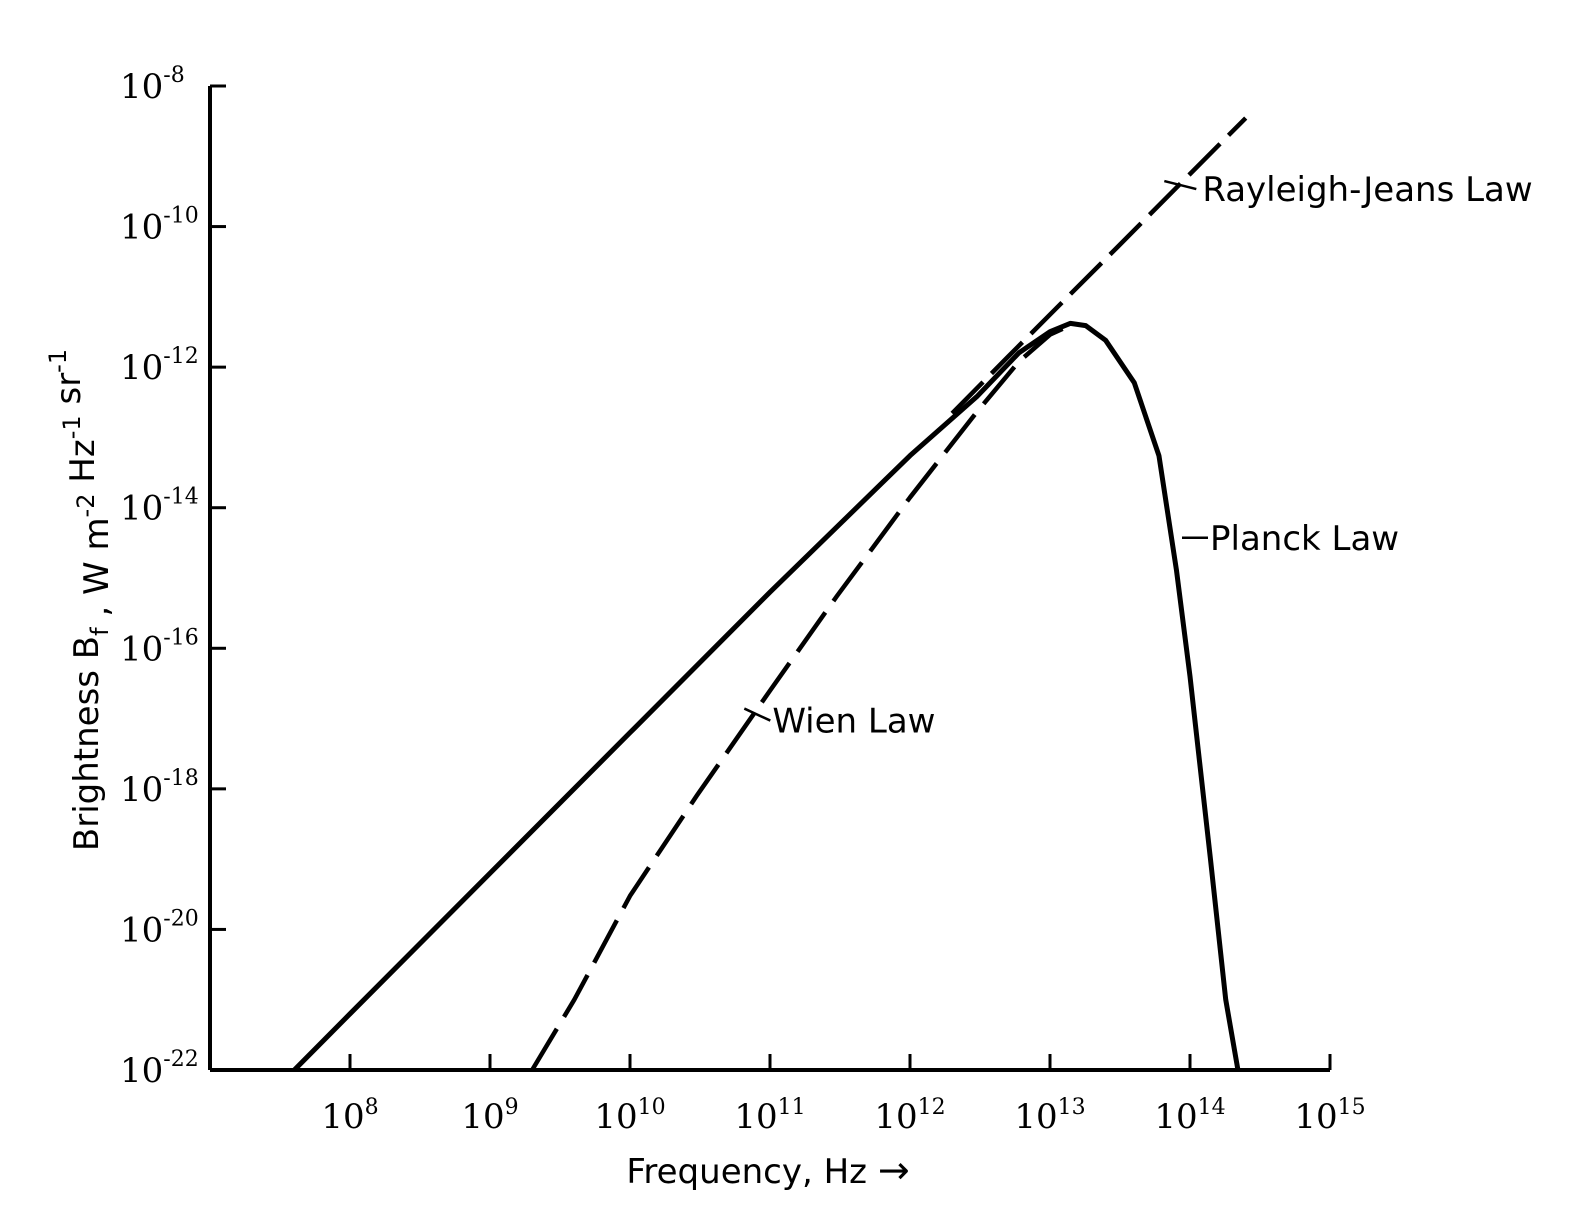  What do you see at coordinates (1304, 539) in the screenshot?
I see `annotation-planck-law: Planck Law` at bounding box center [1304, 539].